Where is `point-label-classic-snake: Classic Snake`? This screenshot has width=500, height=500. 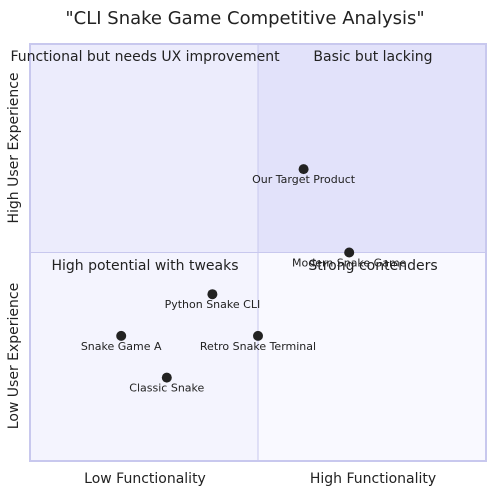 point-label-classic-snake: Classic Snake is located at coordinates (166, 388).